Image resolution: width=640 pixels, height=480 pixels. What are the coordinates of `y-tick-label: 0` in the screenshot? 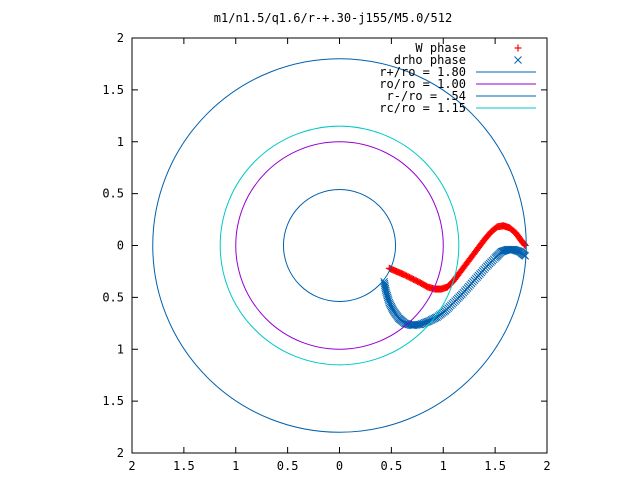 It's located at (120, 246).